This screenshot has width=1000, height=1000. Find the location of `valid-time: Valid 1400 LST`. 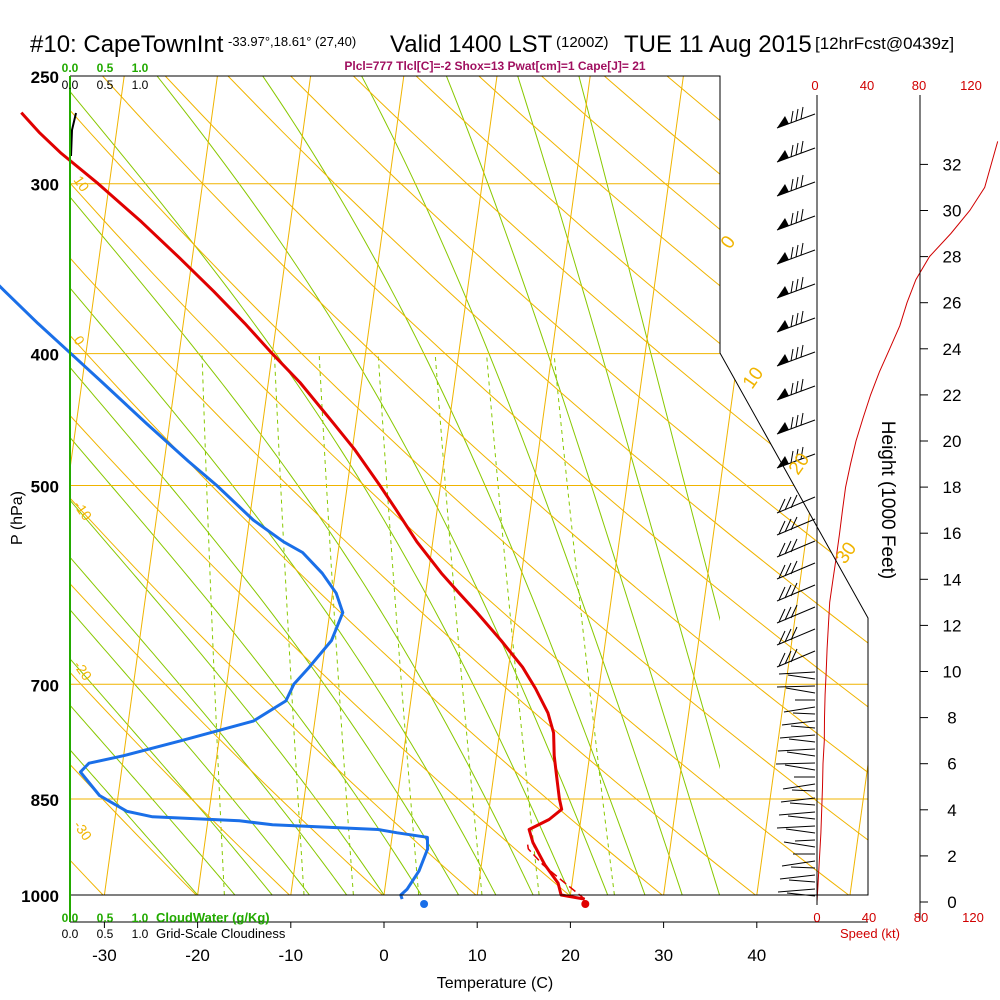

valid-time: Valid 1400 LST is located at coordinates (471, 44).